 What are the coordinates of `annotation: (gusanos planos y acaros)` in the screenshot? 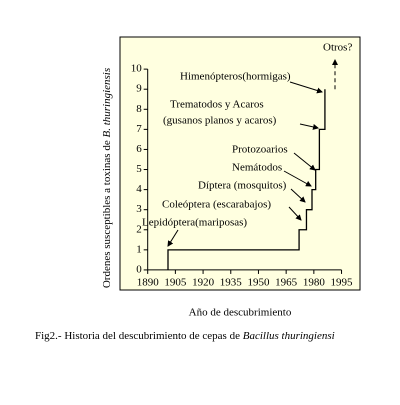 It's located at (220, 121).